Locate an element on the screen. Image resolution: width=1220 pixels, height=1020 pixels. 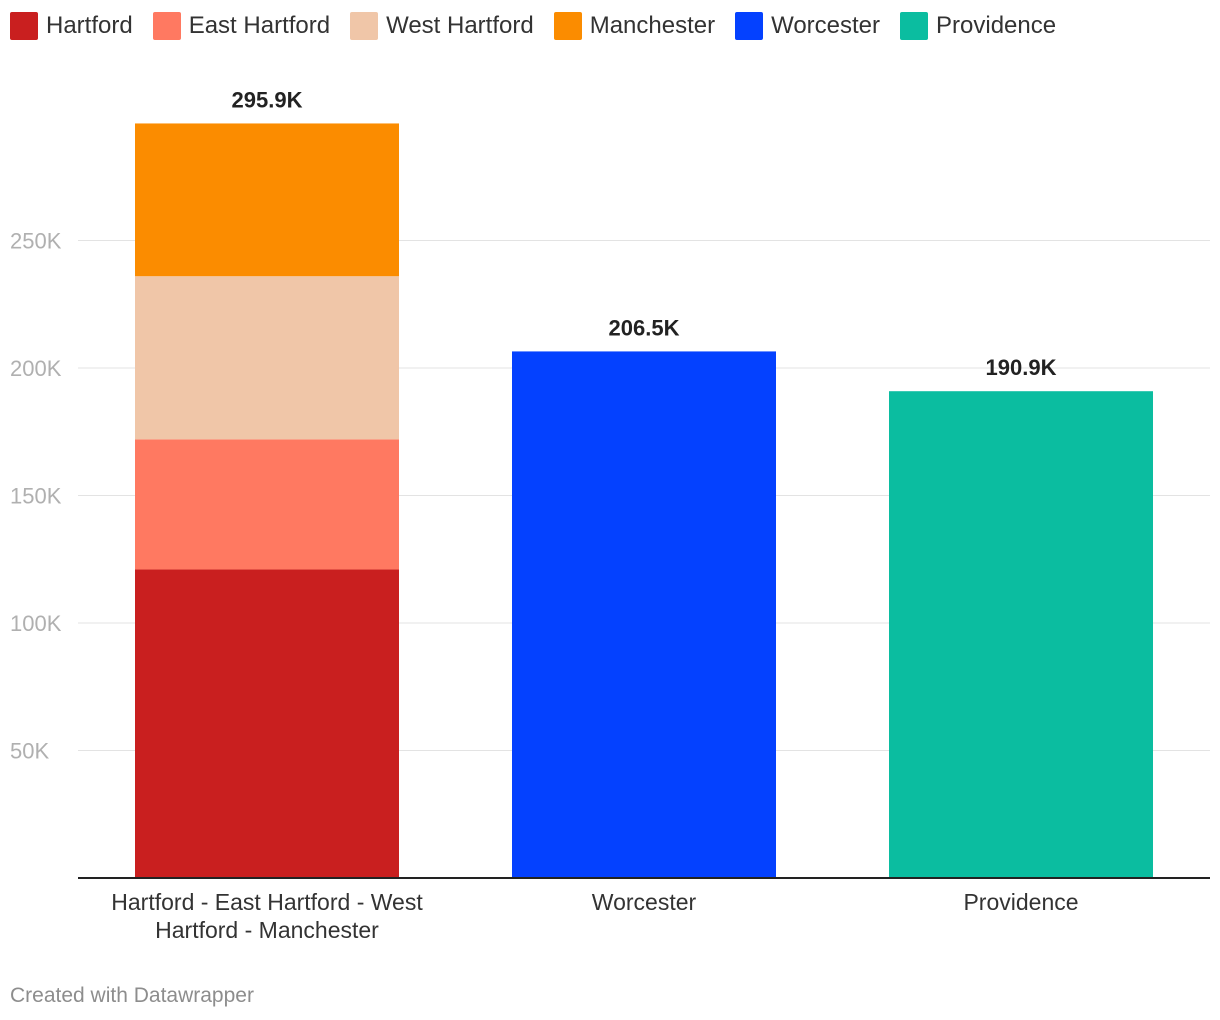
x-category-label: Providence is located at coordinates (1020, 902).